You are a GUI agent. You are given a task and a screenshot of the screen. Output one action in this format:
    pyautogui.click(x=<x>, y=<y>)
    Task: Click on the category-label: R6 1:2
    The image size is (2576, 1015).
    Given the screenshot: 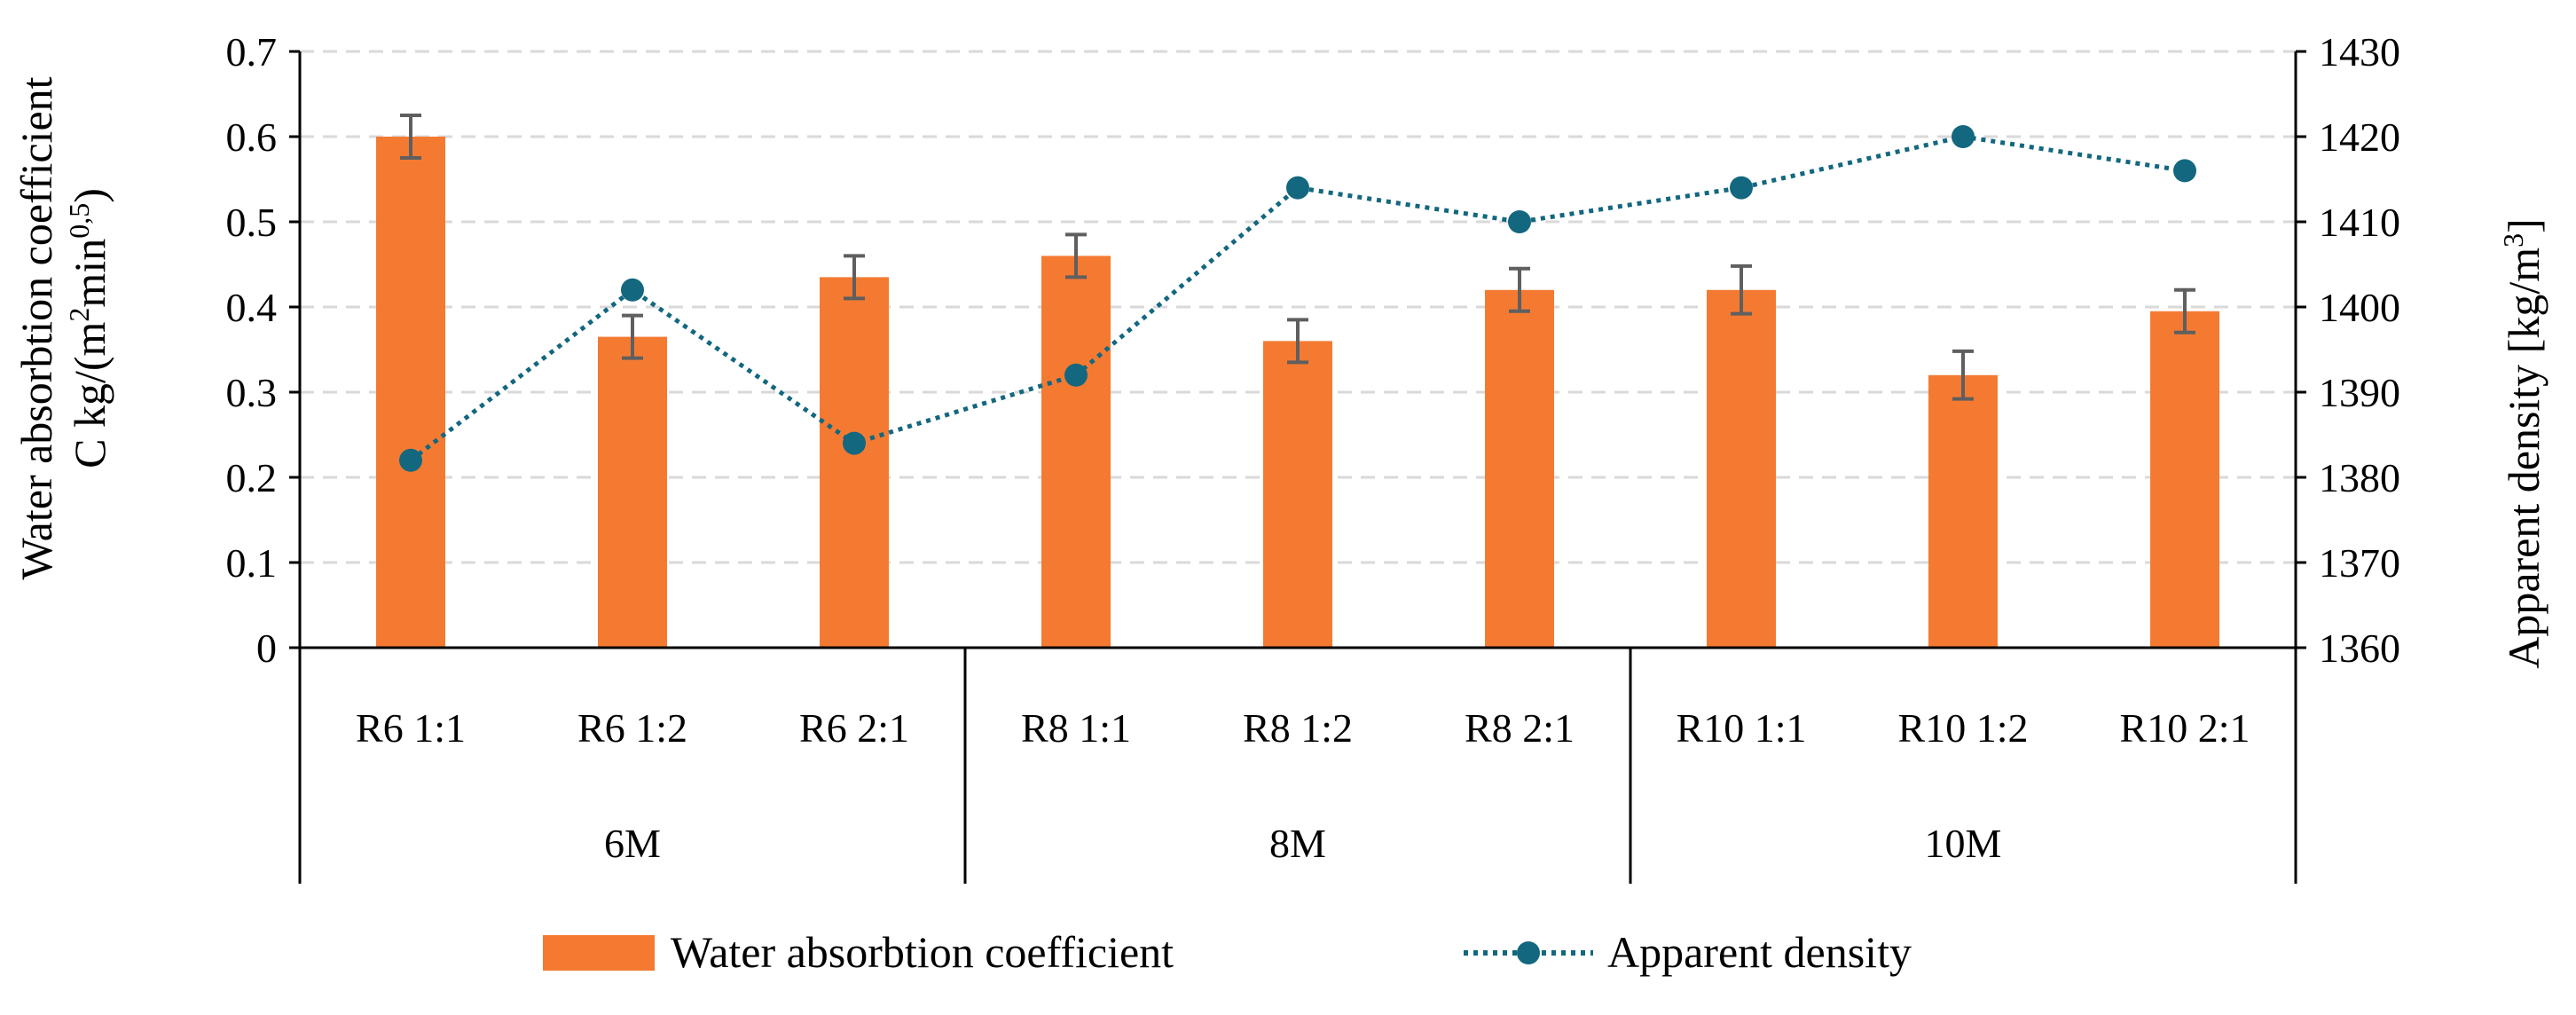 What is the action you would take?
    pyautogui.click(x=632, y=728)
    